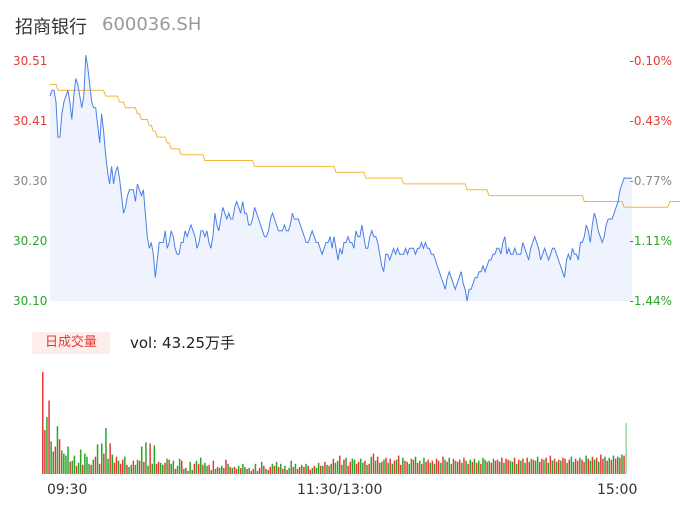 The image size is (686, 524). What do you see at coordinates (71, 343) in the screenshot?
I see `daily-volume-tab: 日成交量` at bounding box center [71, 343].